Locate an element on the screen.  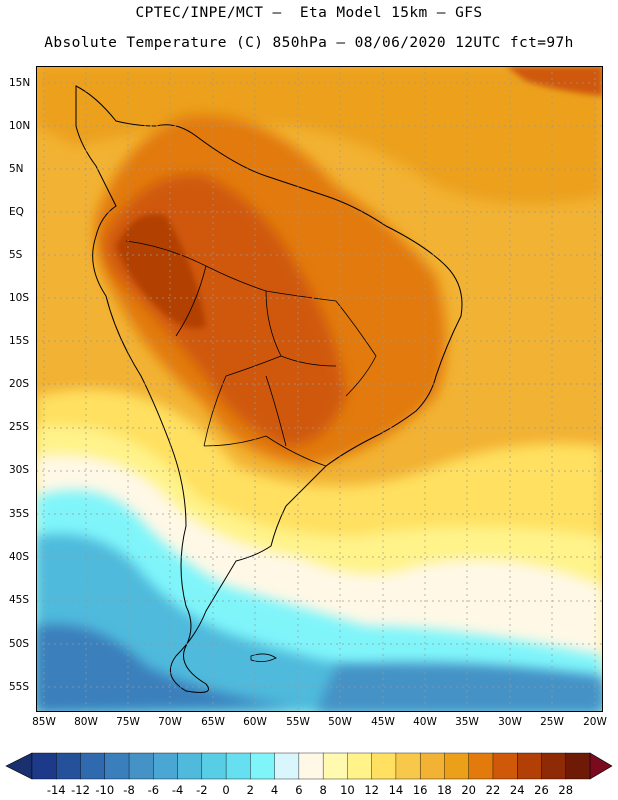
chart-title-line1: CPTEC/INPE/MCT – Eta Model 15km – GFS is located at coordinates (309, 13).